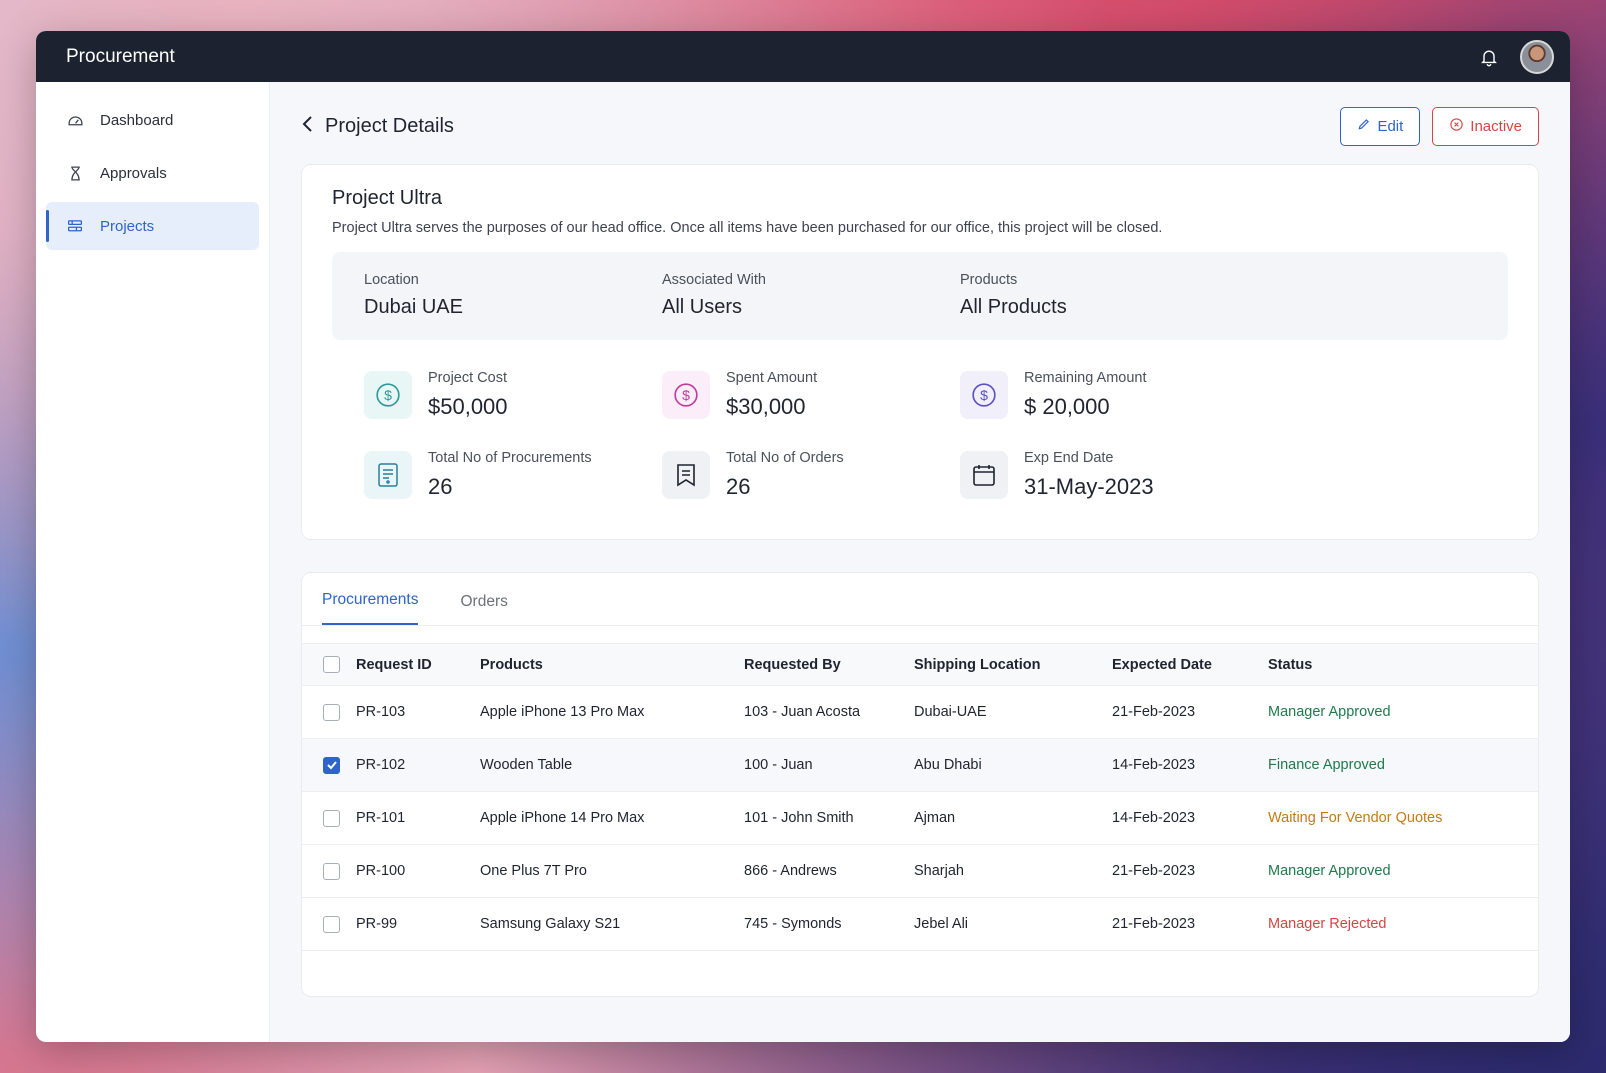  I want to click on stat-value: 31-May-2023, so click(1089, 486).